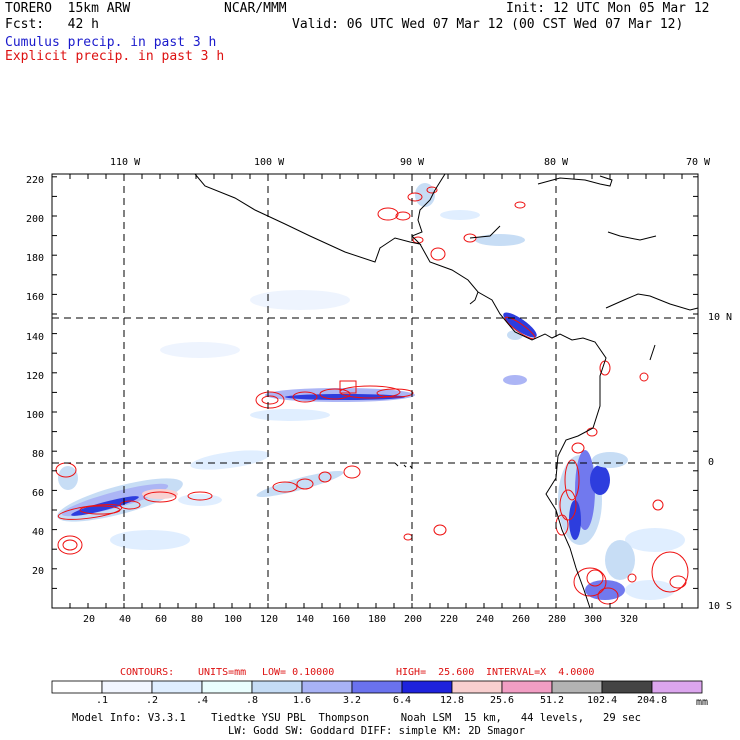 The height and width of the screenshot is (740, 740). I want to click on colorbar-level-label: 6.4, so click(402, 700).